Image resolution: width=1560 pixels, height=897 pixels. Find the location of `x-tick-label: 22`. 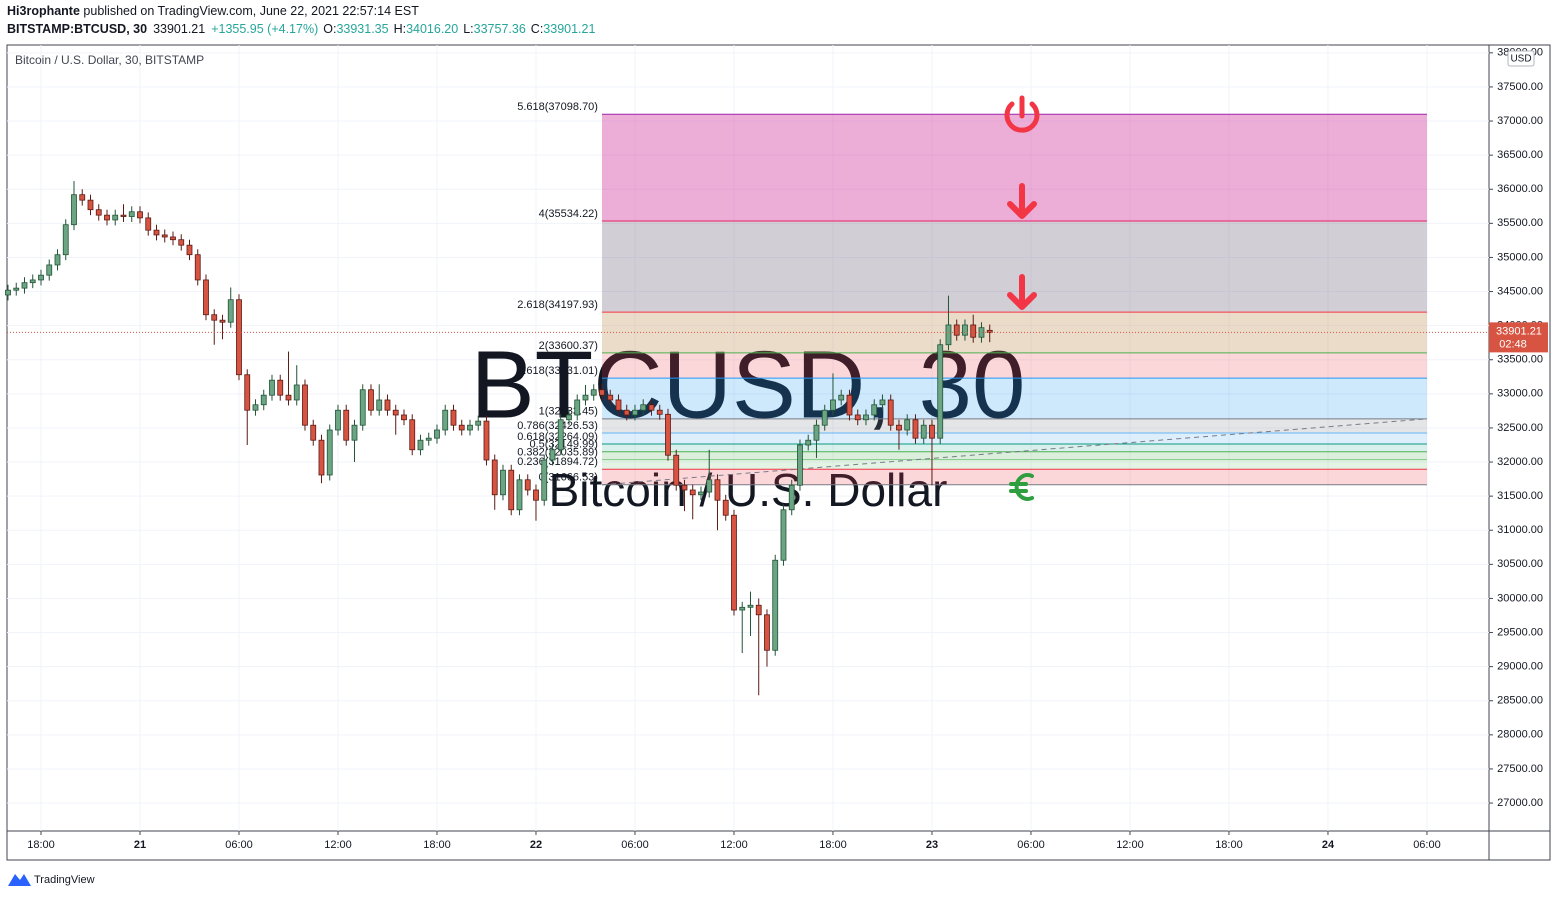

x-tick-label: 22 is located at coordinates (536, 845).